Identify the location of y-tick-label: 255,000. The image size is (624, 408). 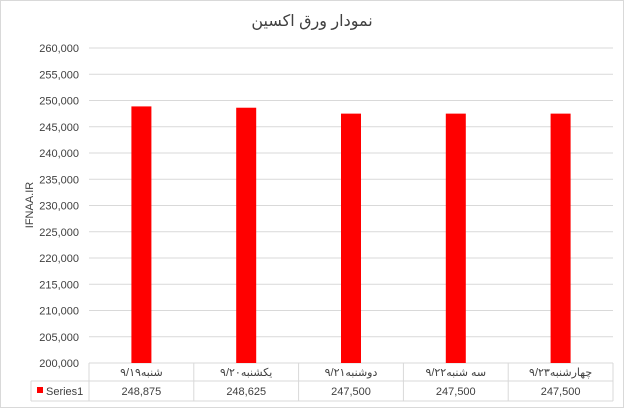
(59, 75).